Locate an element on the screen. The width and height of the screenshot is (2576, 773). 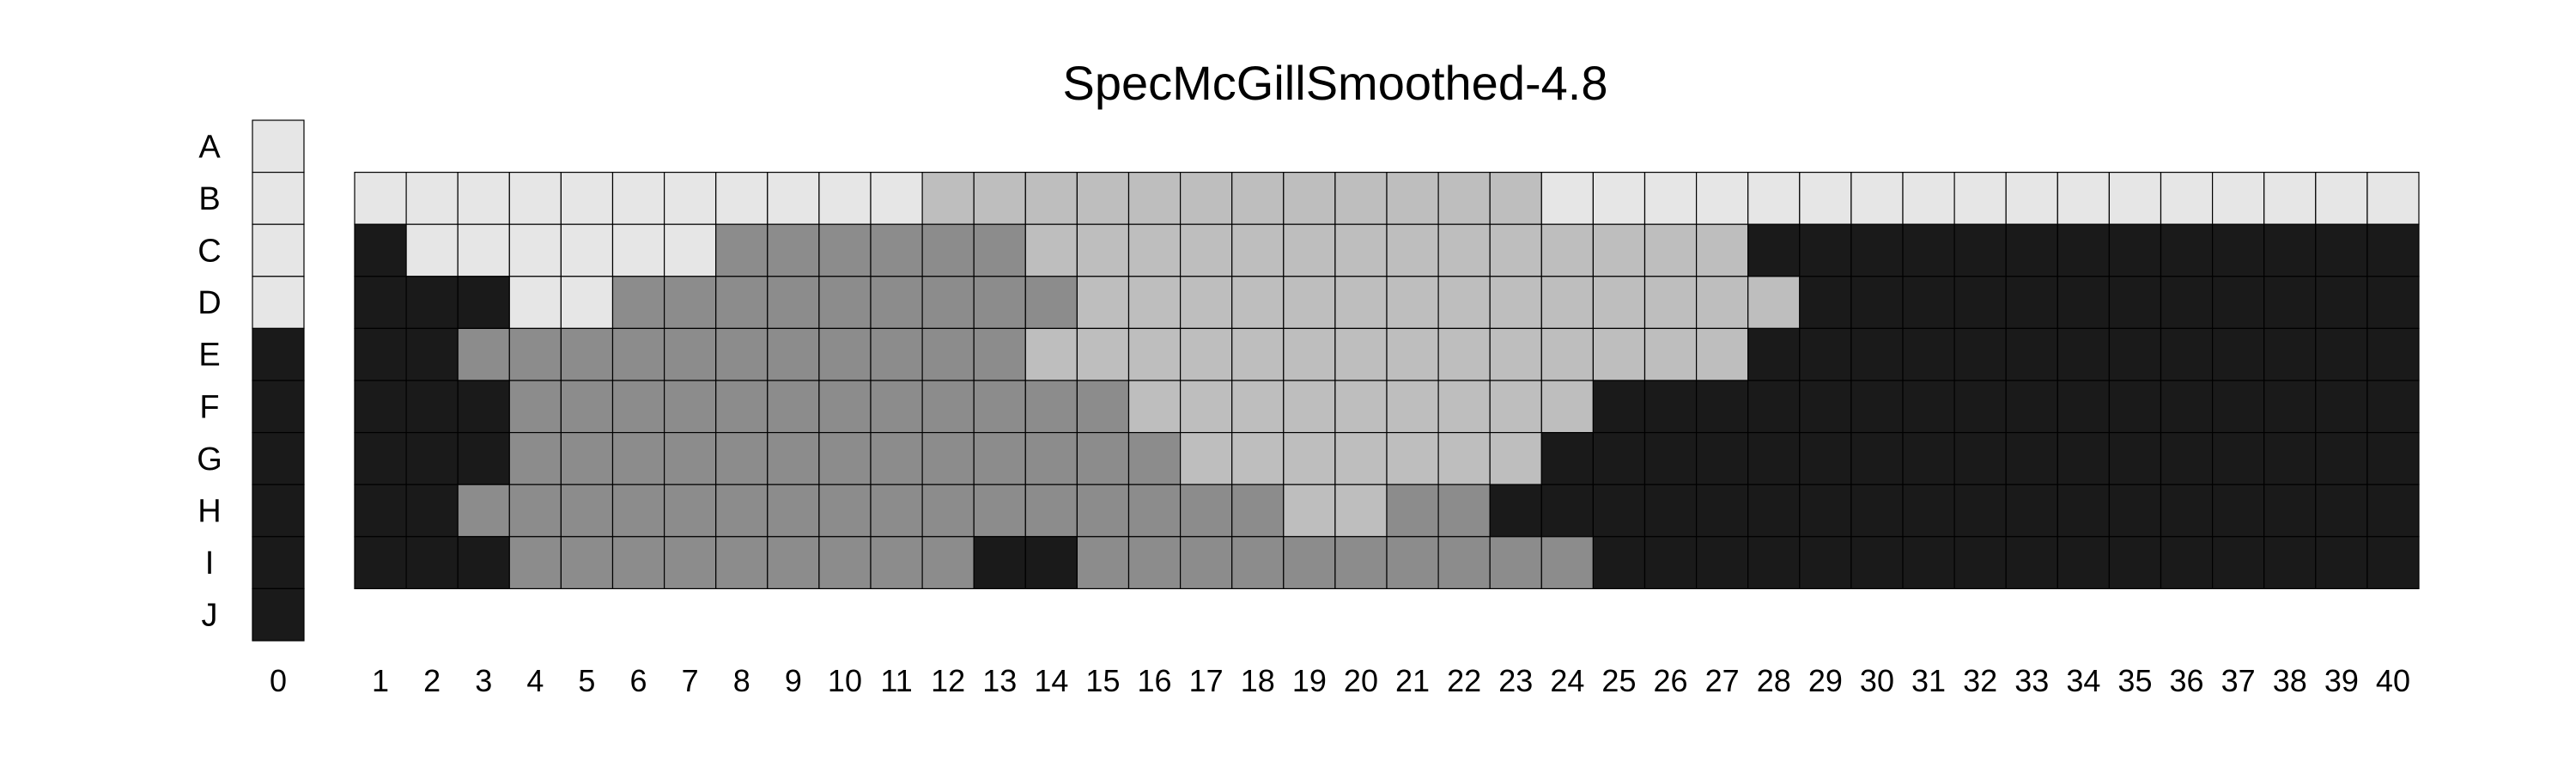
legend-cell-g is located at coordinates (279, 458).